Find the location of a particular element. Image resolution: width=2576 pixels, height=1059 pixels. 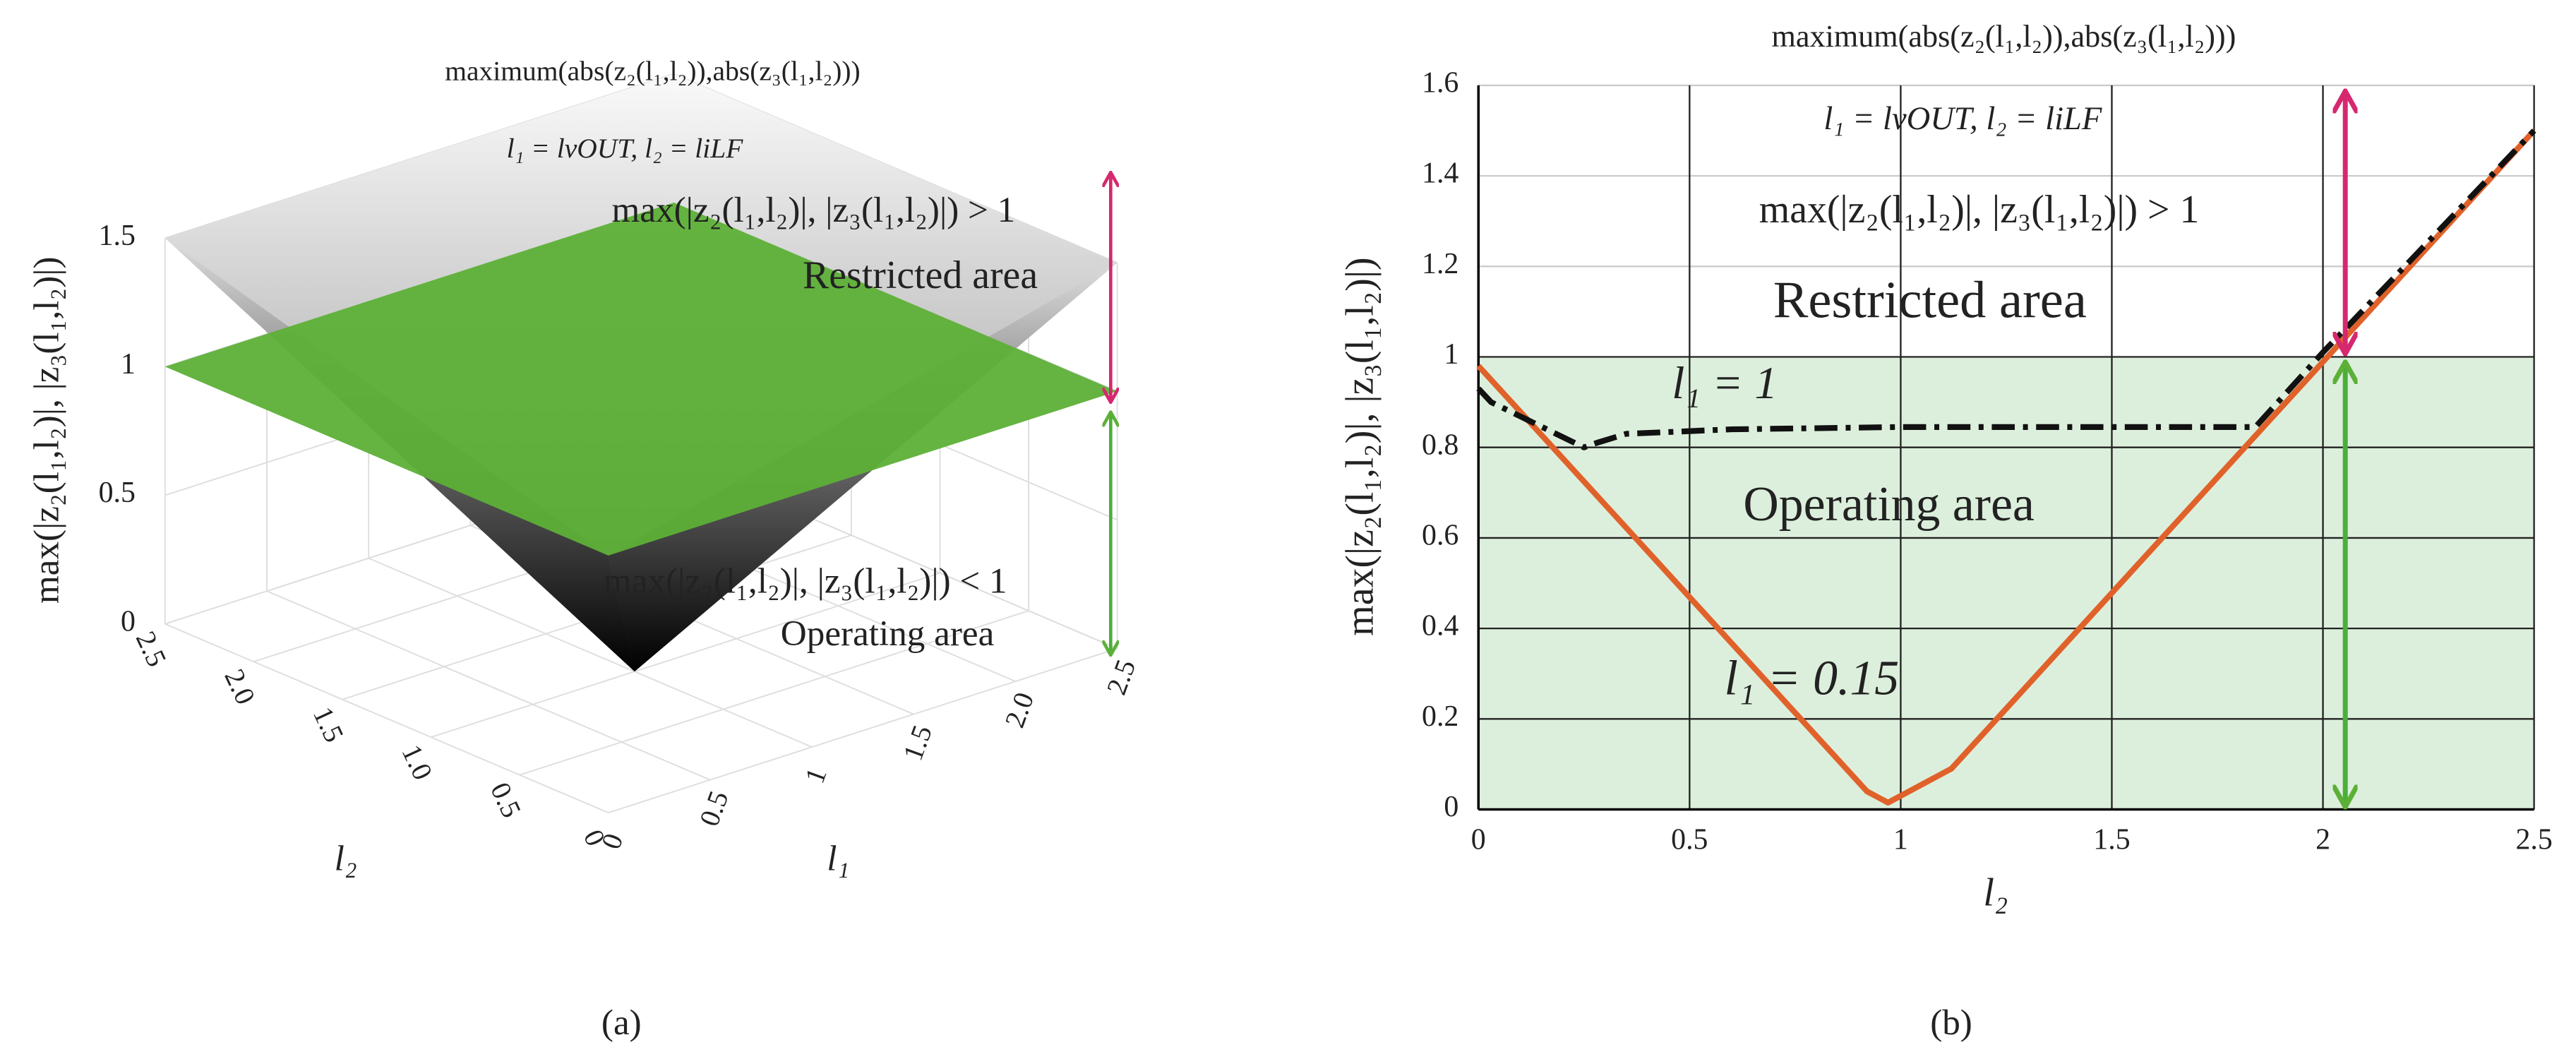

series-line is located at coordinates (2006, 289).